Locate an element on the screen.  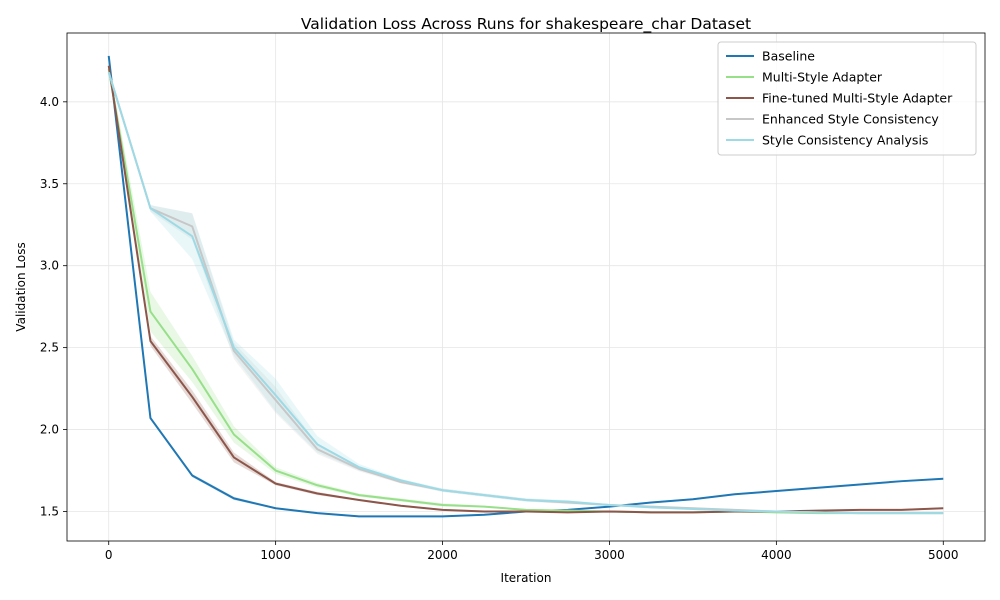
y-axis-ticks: 1.5 2.0 2.5 3.0 3.5 4.0 is located at coordinates (53, 307).